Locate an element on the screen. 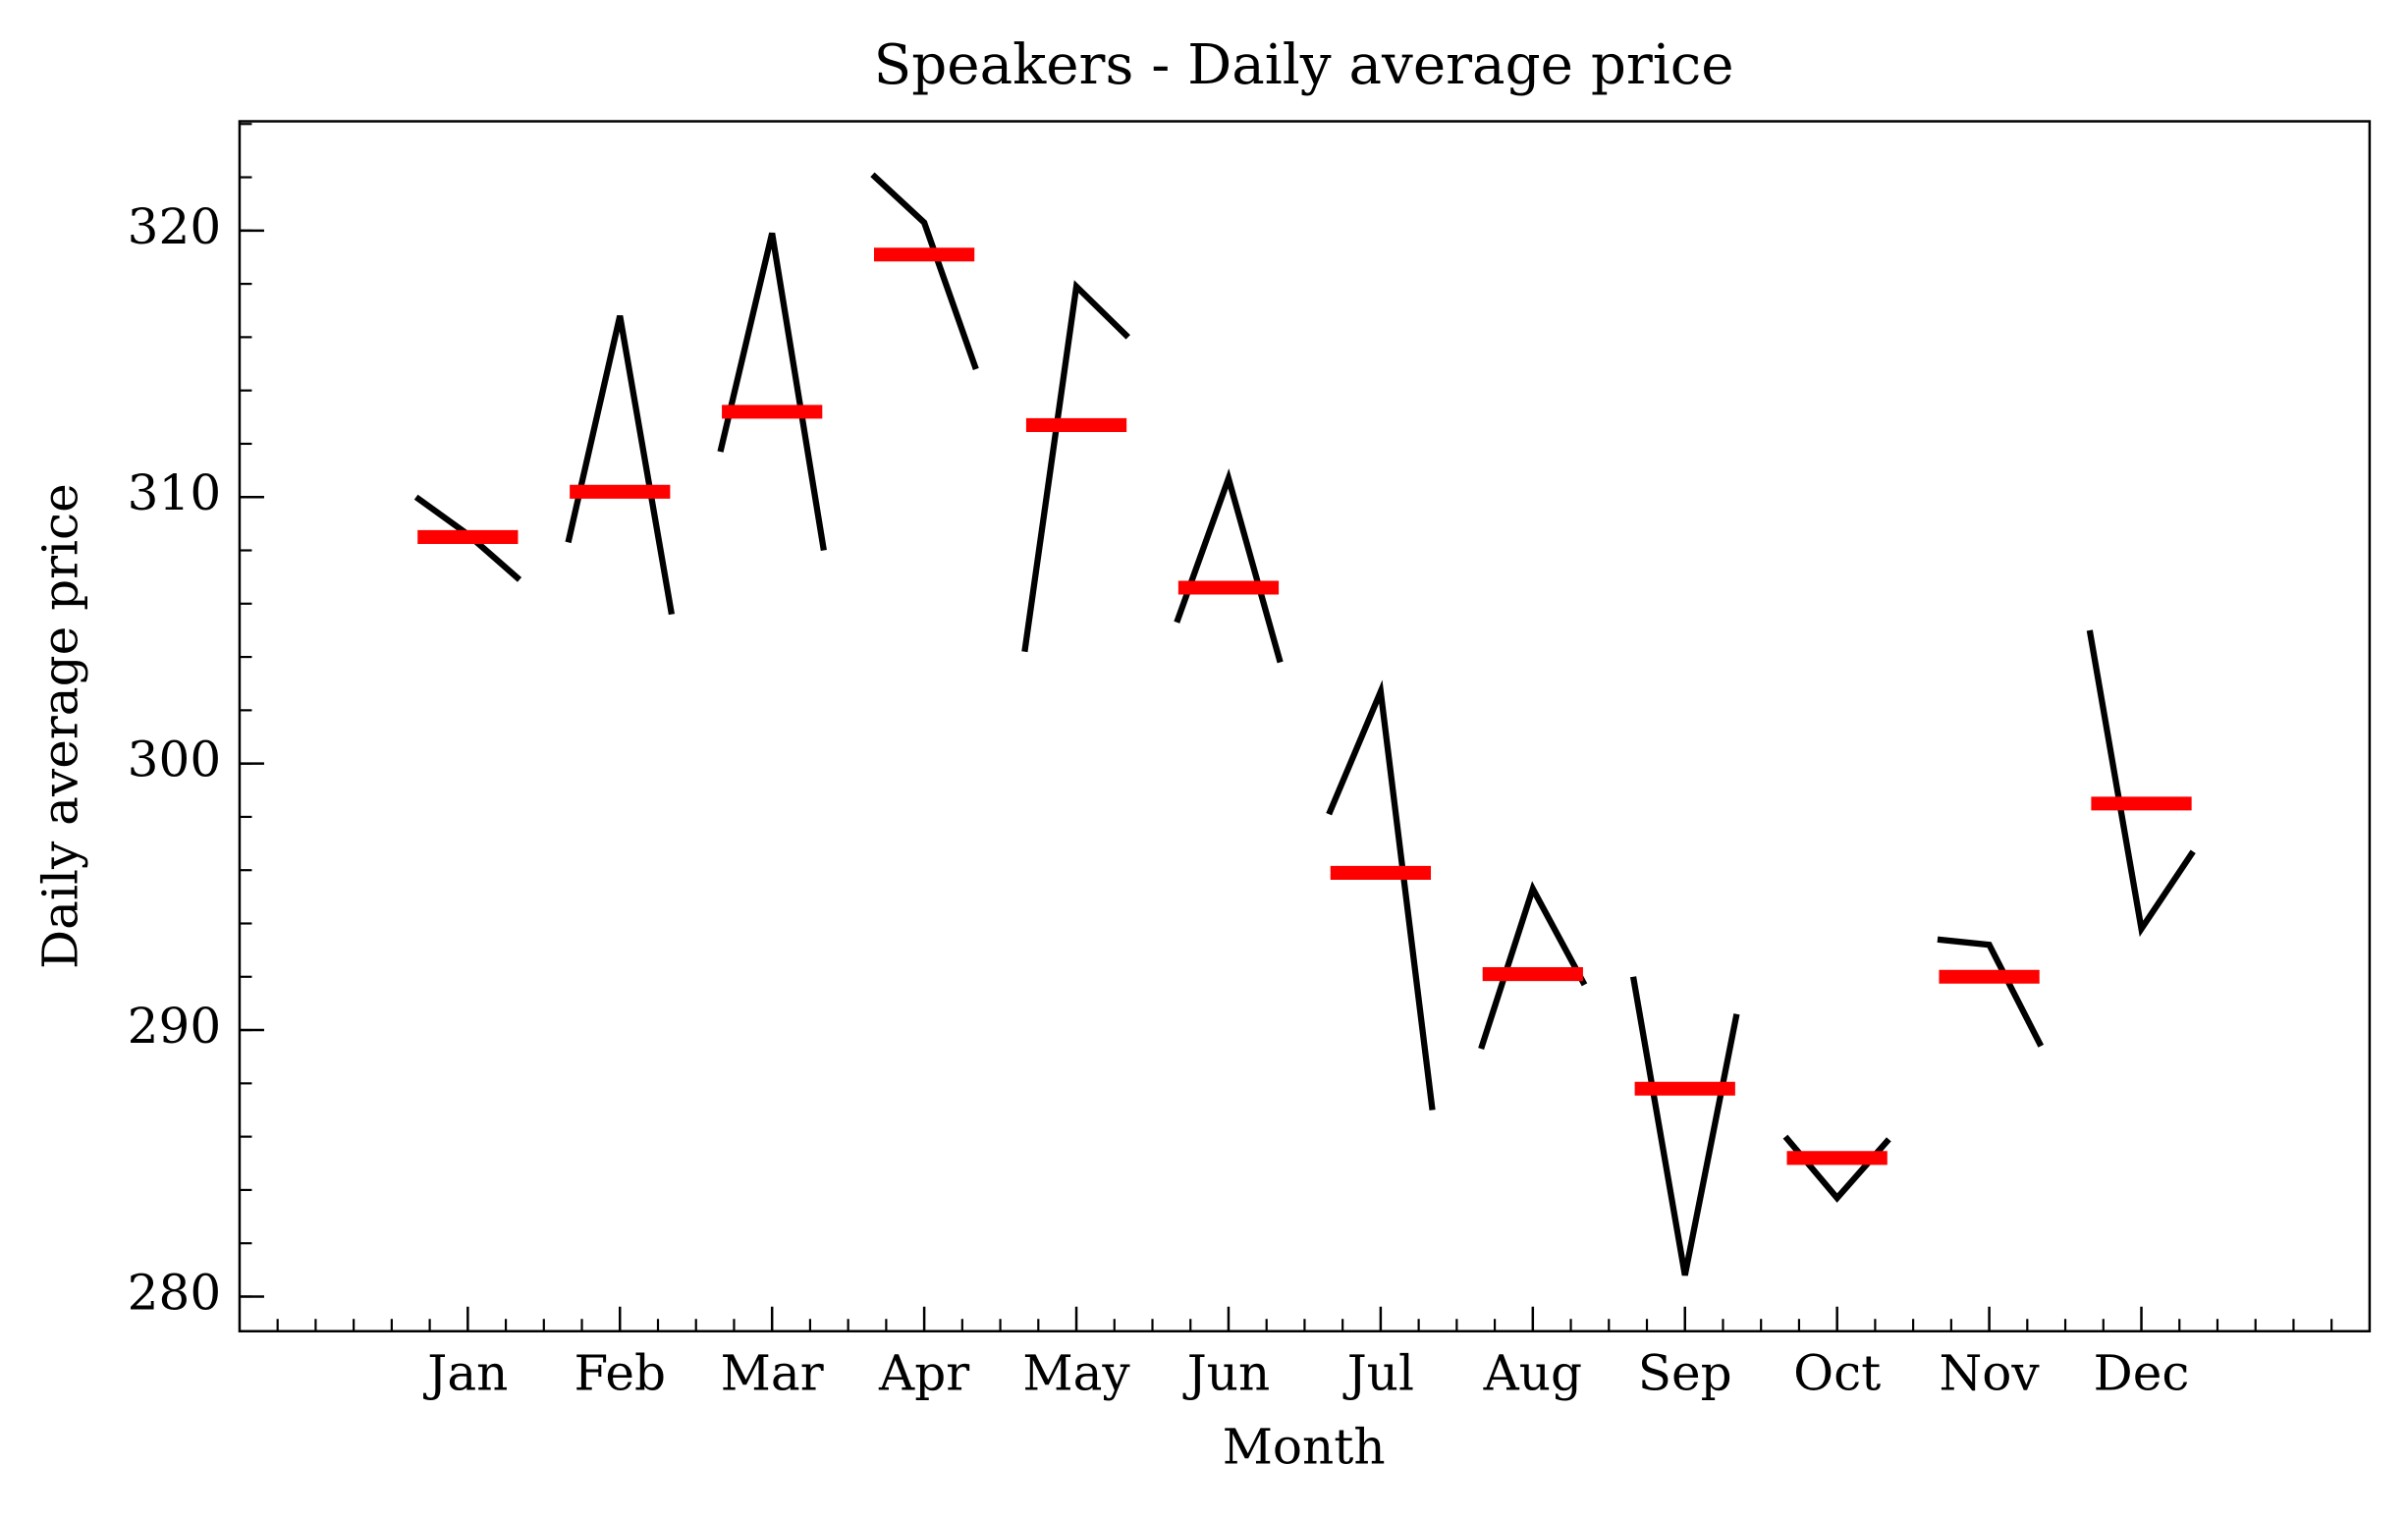  chart-title: Speakers - Daily average price is located at coordinates (1304, 65).